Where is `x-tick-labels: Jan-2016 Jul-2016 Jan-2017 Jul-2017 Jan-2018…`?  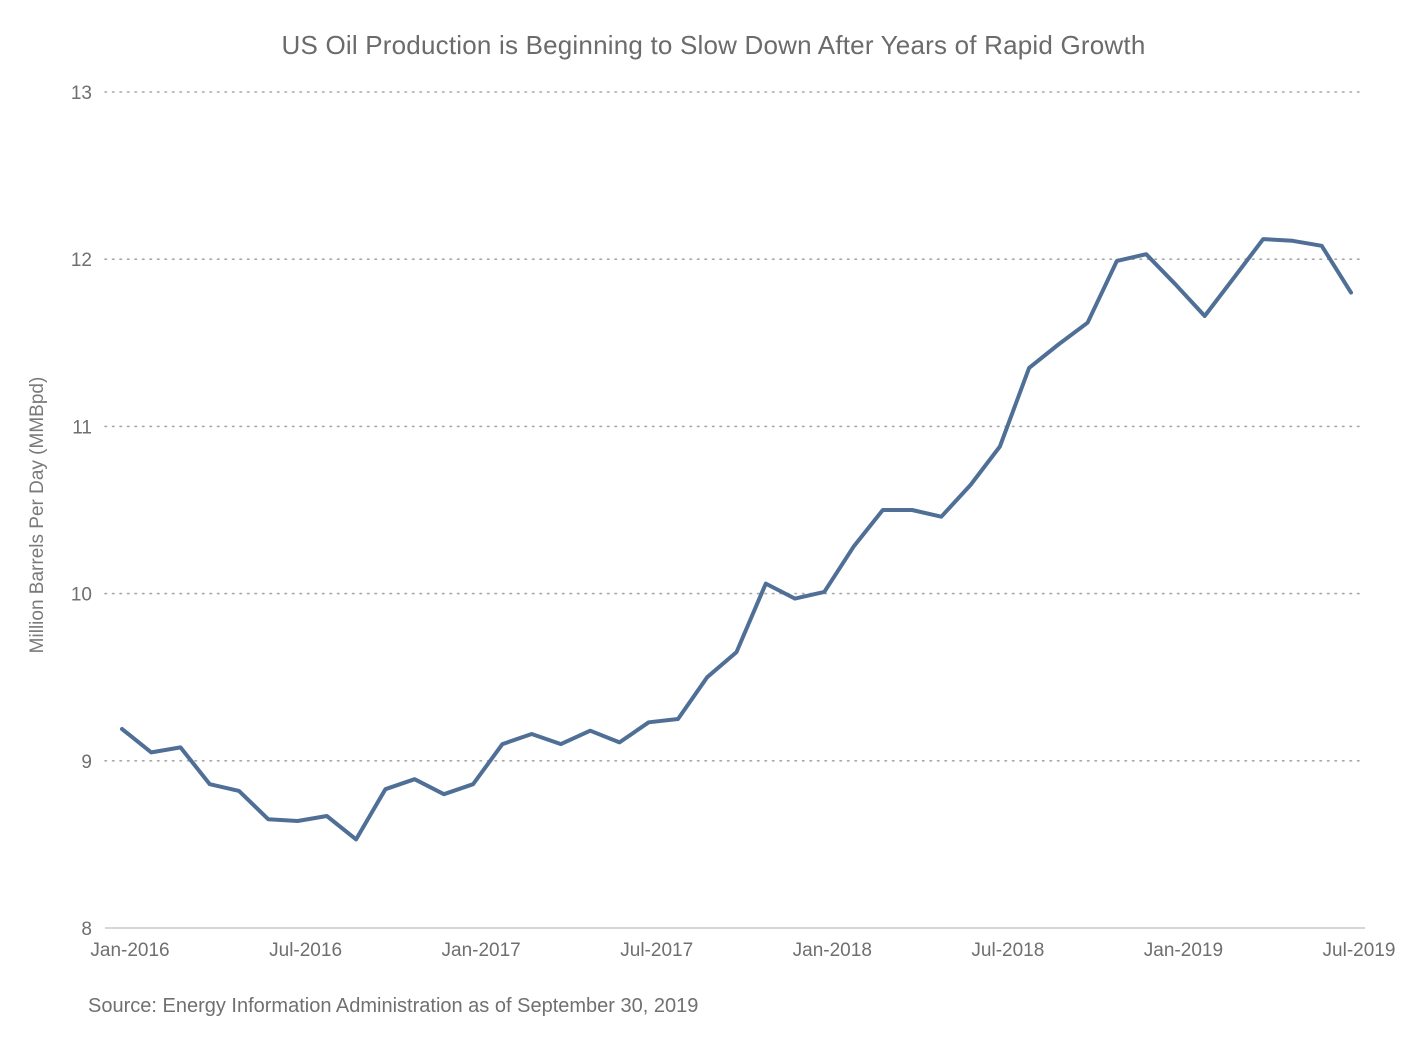
x-tick-labels: Jan-2016 Jul-2016 Jan-2017 Jul-2017 Jan-2018… is located at coordinates (742, 950).